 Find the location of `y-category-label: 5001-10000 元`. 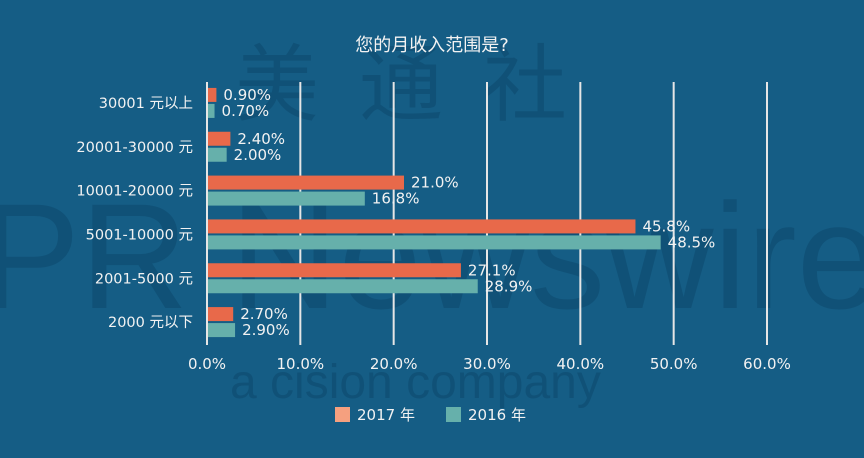

y-category-label: 5001-10000 元 is located at coordinates (139, 235).